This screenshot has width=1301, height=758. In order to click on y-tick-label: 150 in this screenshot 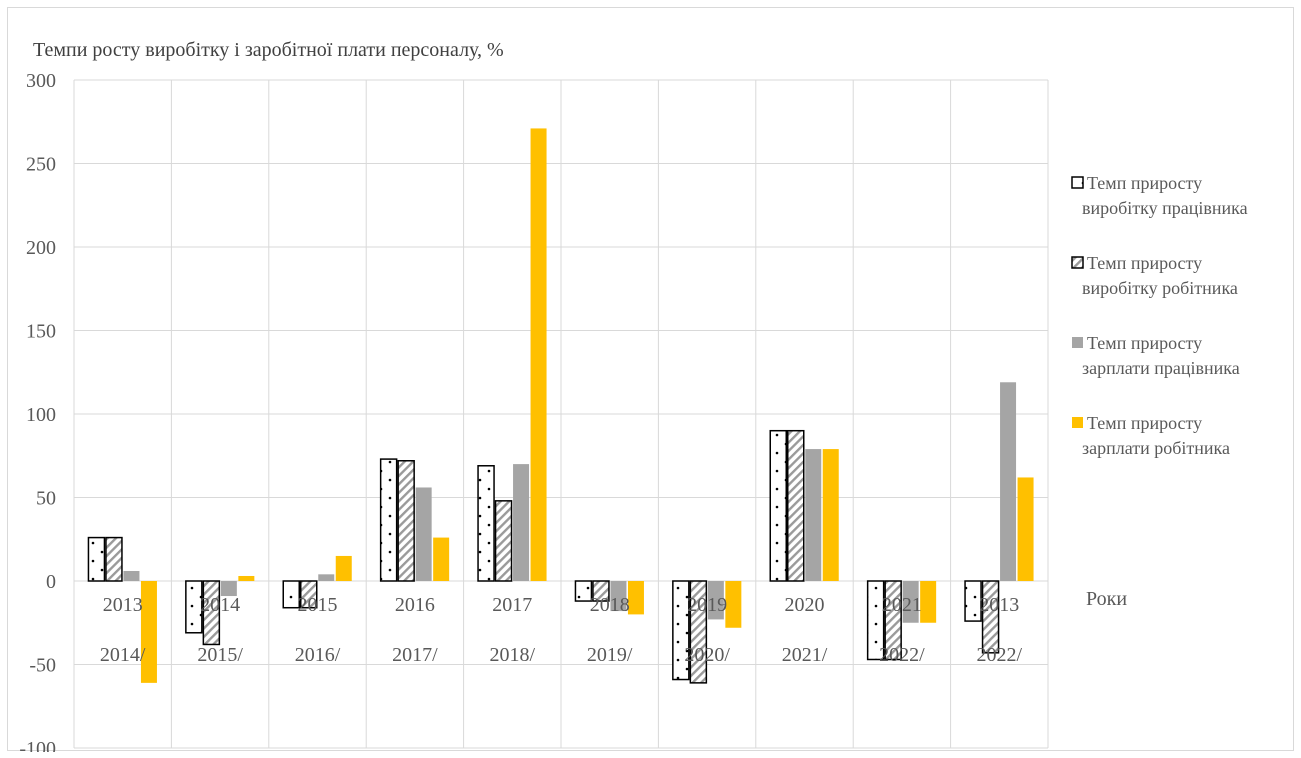, I will do `click(41, 332)`.